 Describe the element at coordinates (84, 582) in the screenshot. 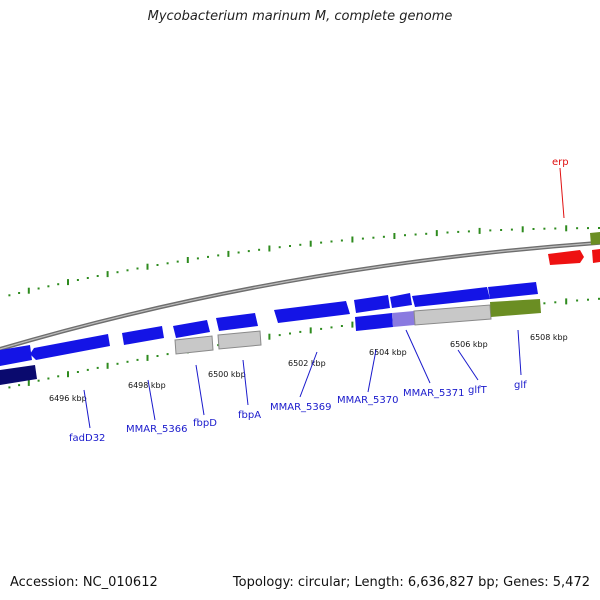

I see `footer-accession: Accession: NC_010612` at that location.